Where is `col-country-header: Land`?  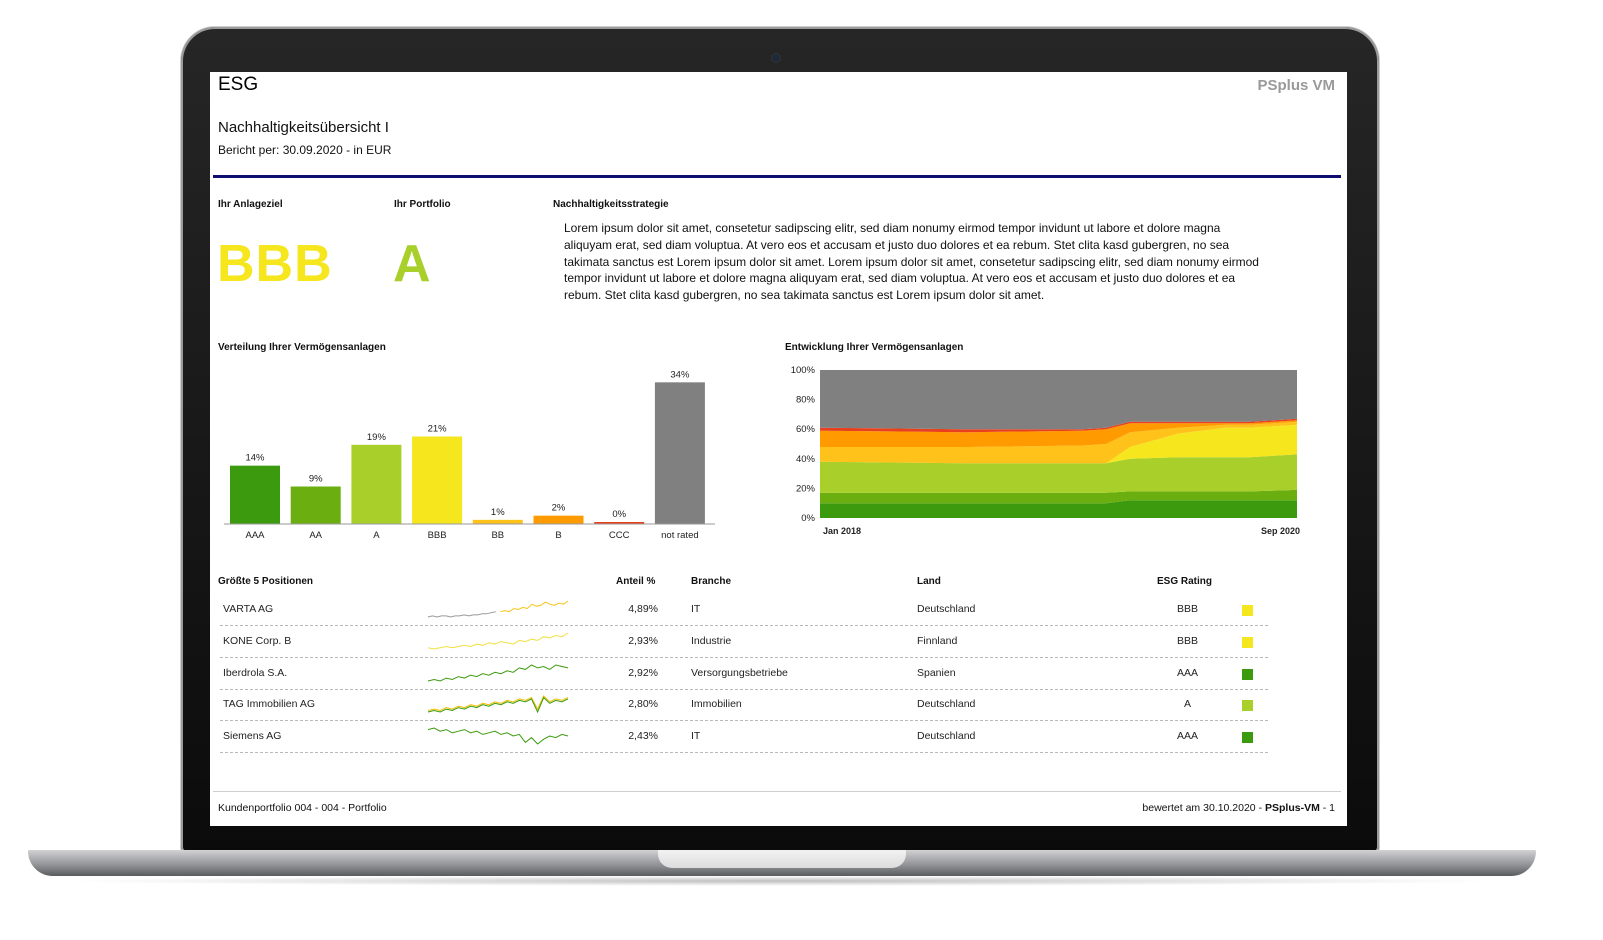 col-country-header: Land is located at coordinates (929, 581).